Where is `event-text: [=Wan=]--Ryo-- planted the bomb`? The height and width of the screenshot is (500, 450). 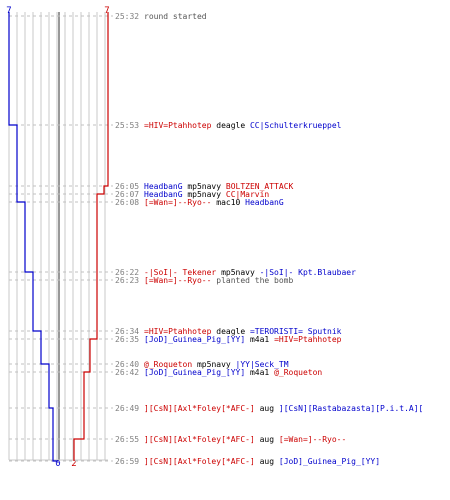 event-text: [=Wan=]--Ryo-- planted the bomb is located at coordinates (219, 280).